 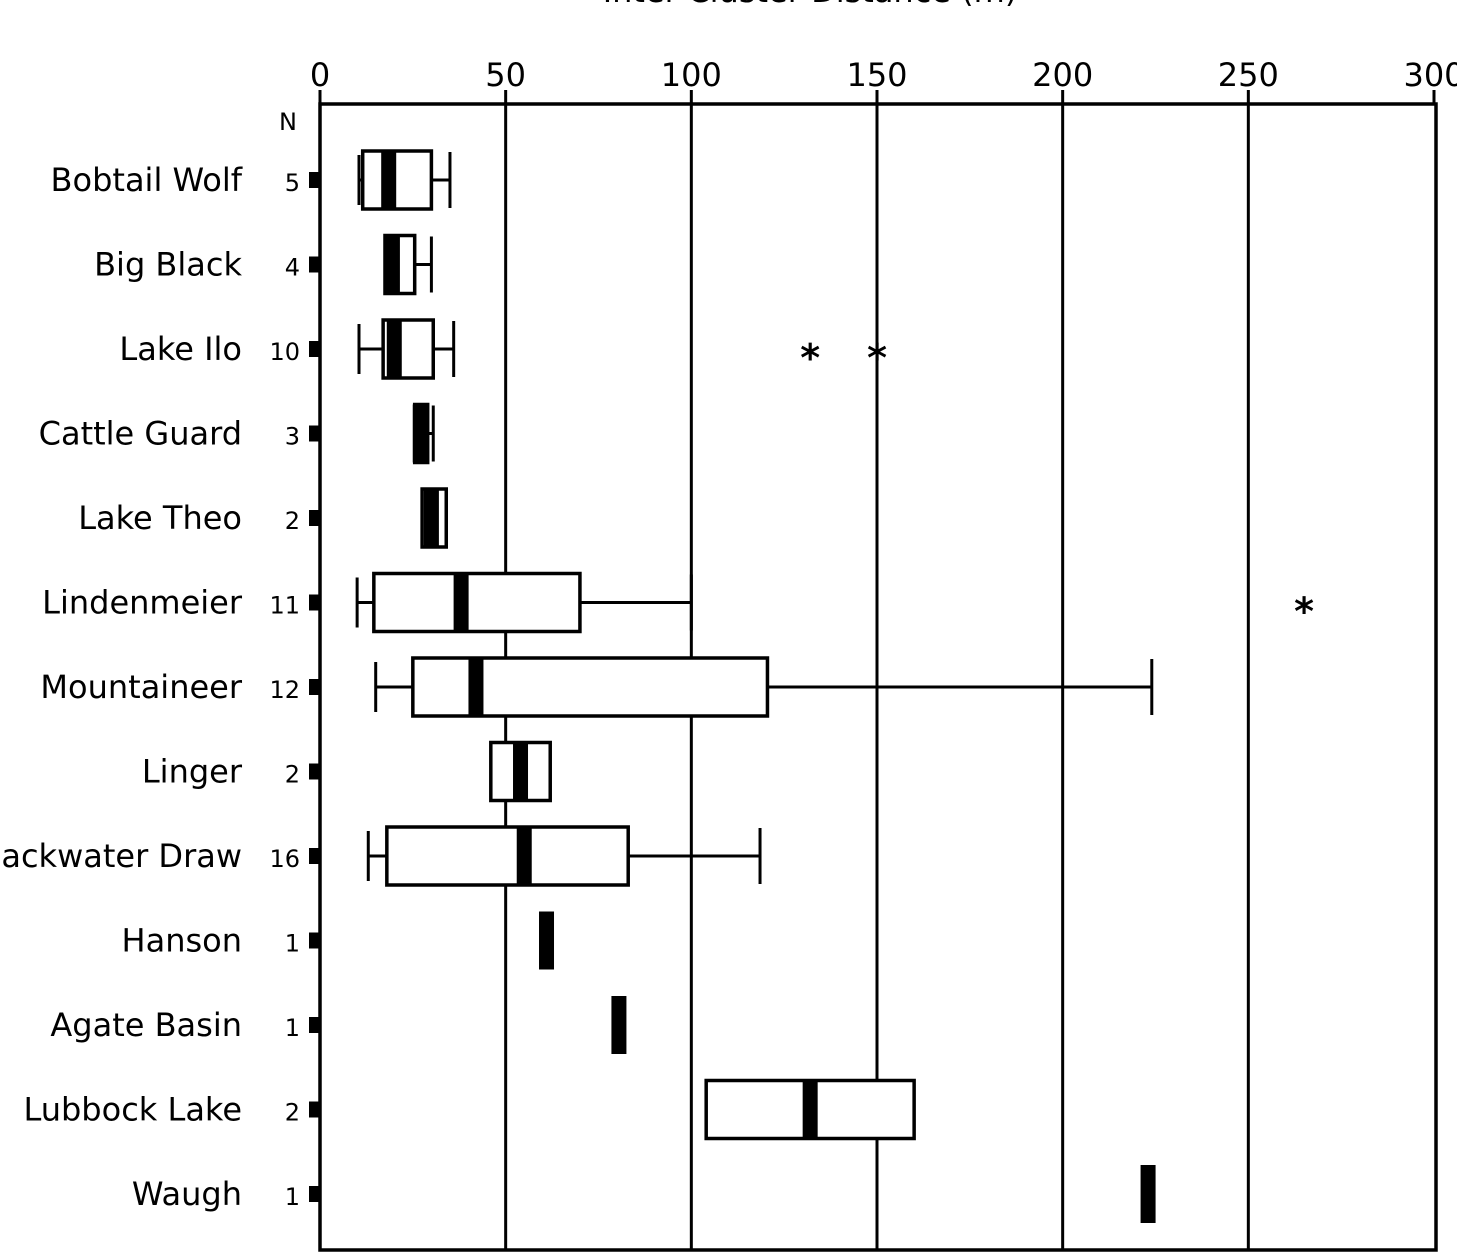 What do you see at coordinates (141, 687) in the screenshot?
I see `row-label: Mountaineer` at bounding box center [141, 687].